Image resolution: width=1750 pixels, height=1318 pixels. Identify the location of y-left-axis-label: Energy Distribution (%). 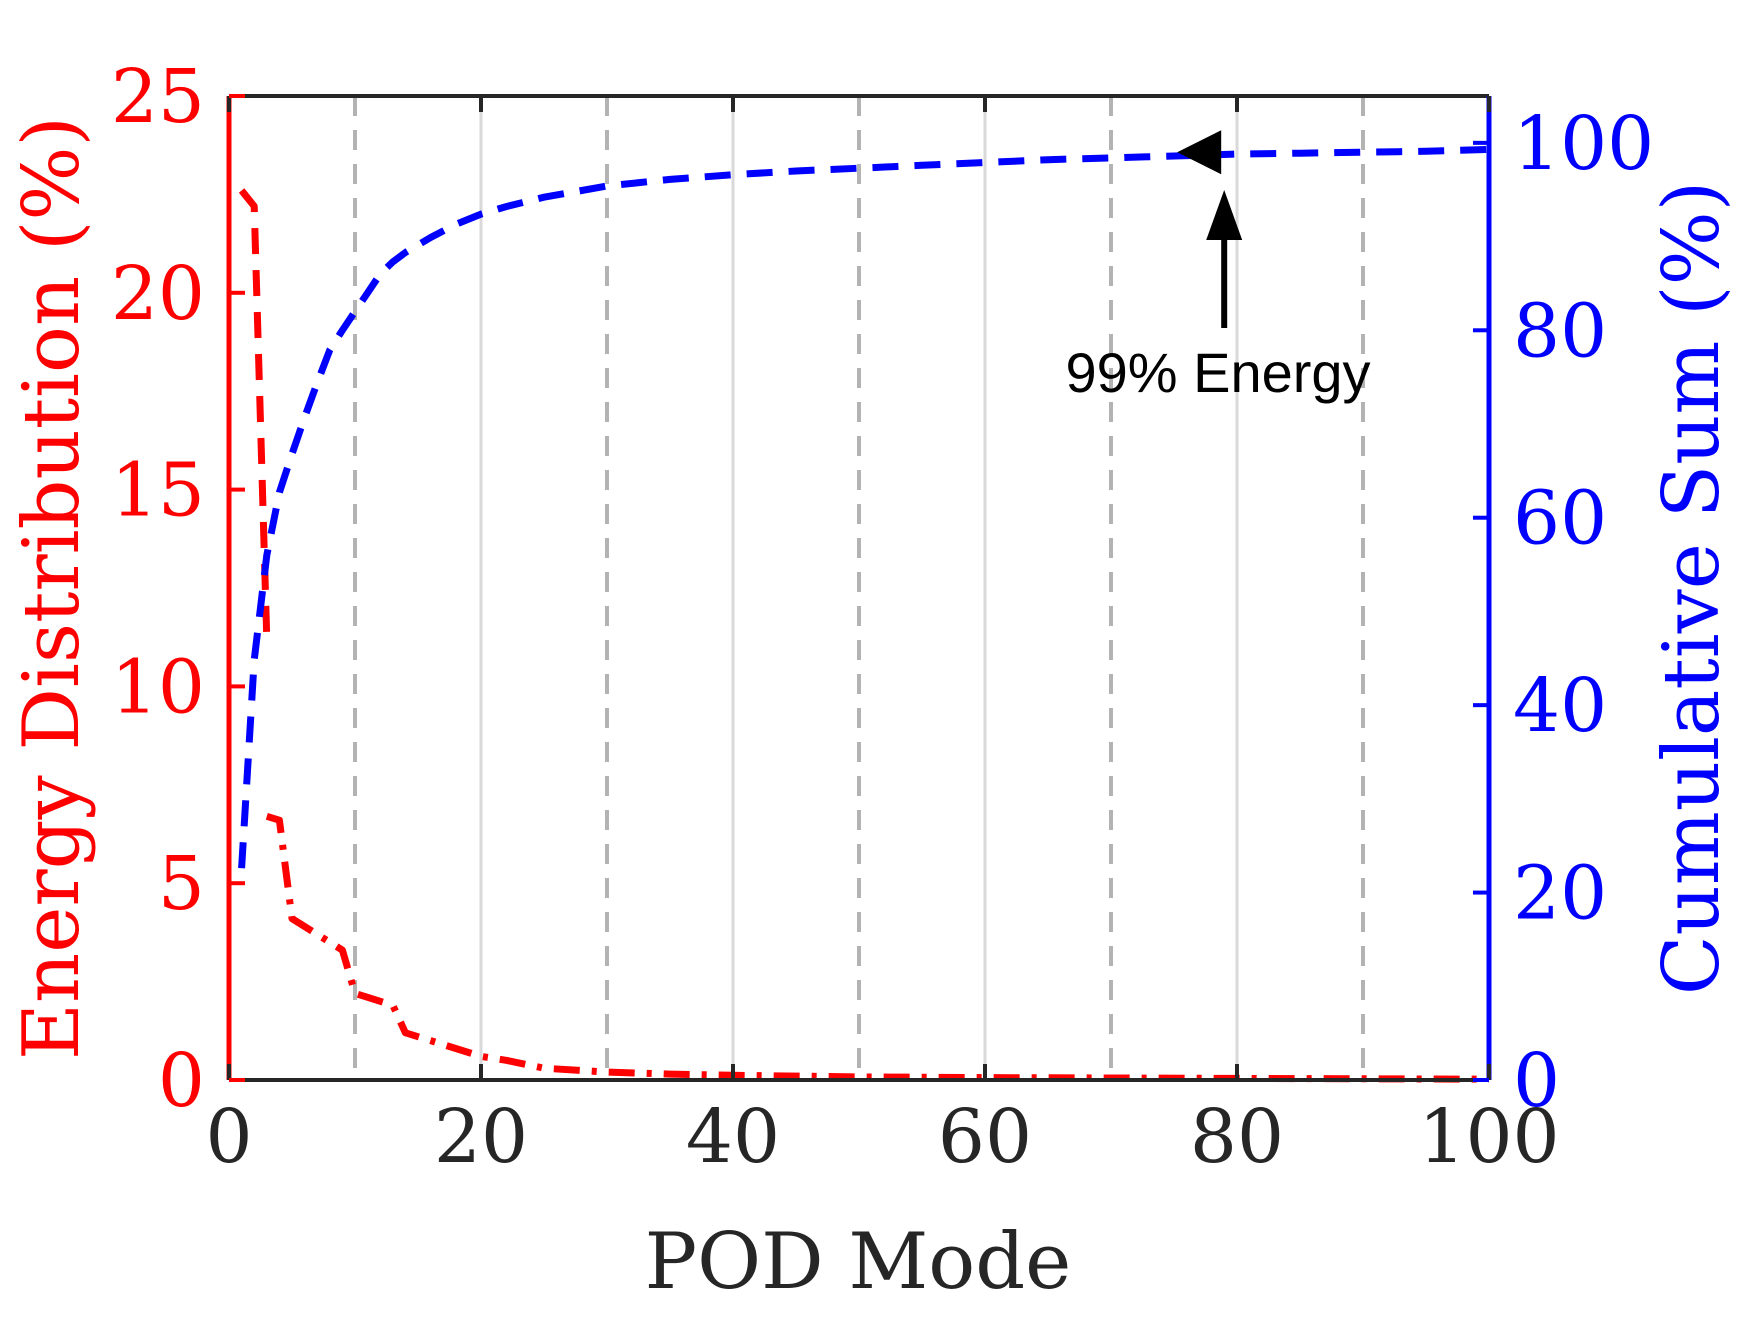
(52, 588).